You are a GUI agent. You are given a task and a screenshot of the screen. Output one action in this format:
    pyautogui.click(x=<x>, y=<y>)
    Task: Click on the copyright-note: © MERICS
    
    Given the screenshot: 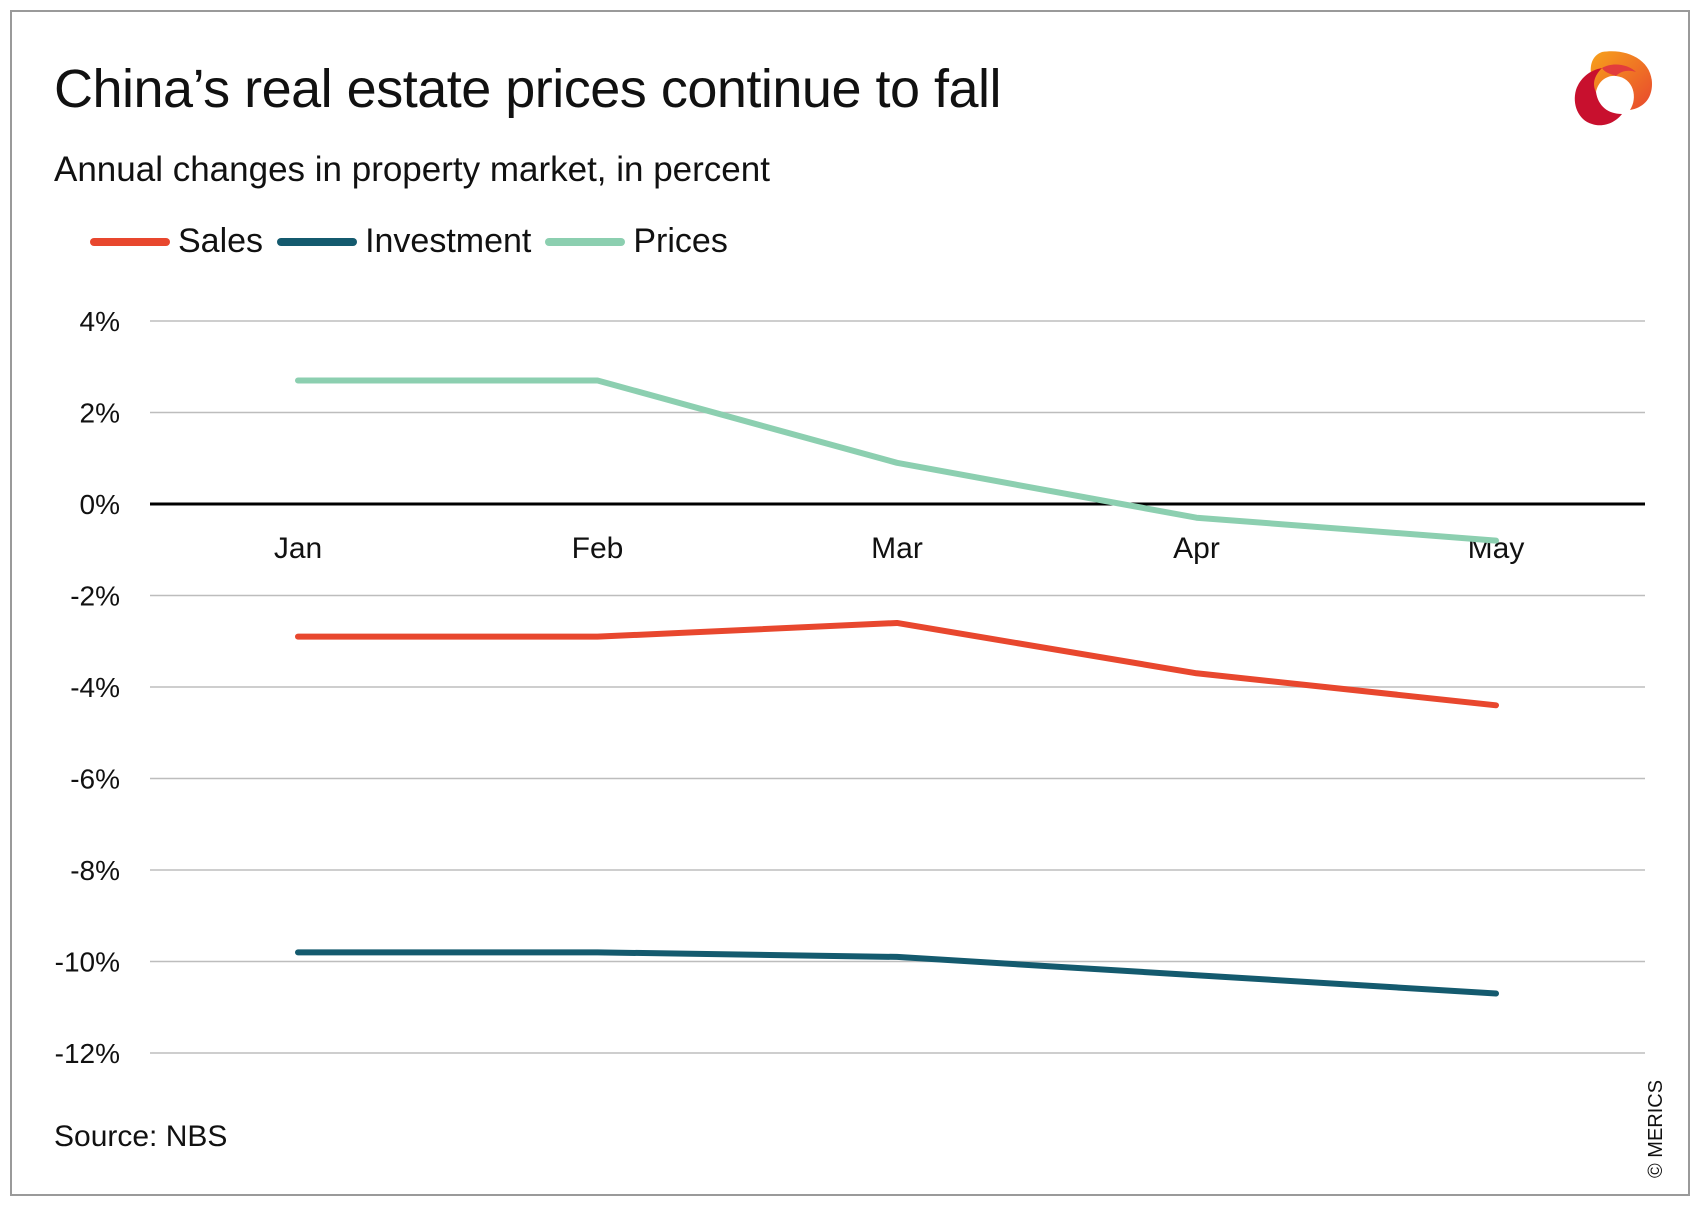 What is the action you would take?
    pyautogui.click(x=1656, y=1128)
    